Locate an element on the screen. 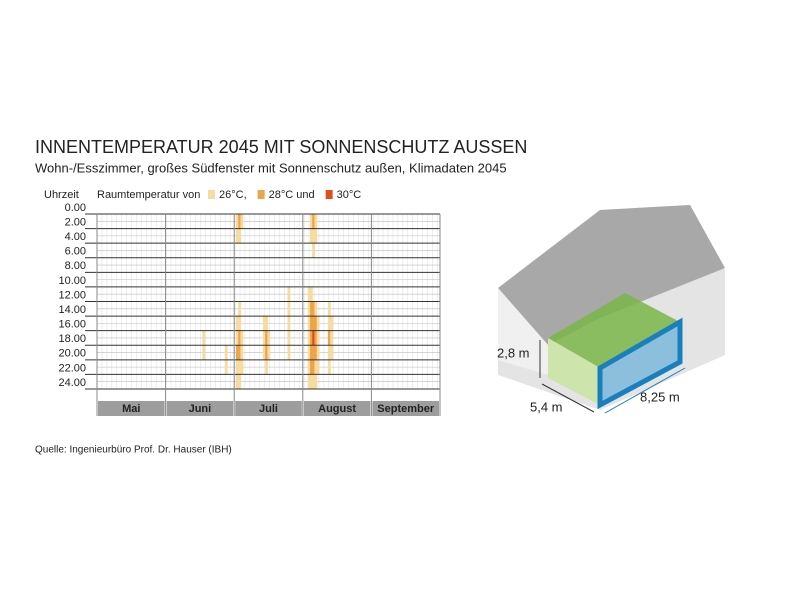 The image size is (800, 601). y-tick-label: 16.00 is located at coordinates (72, 325).